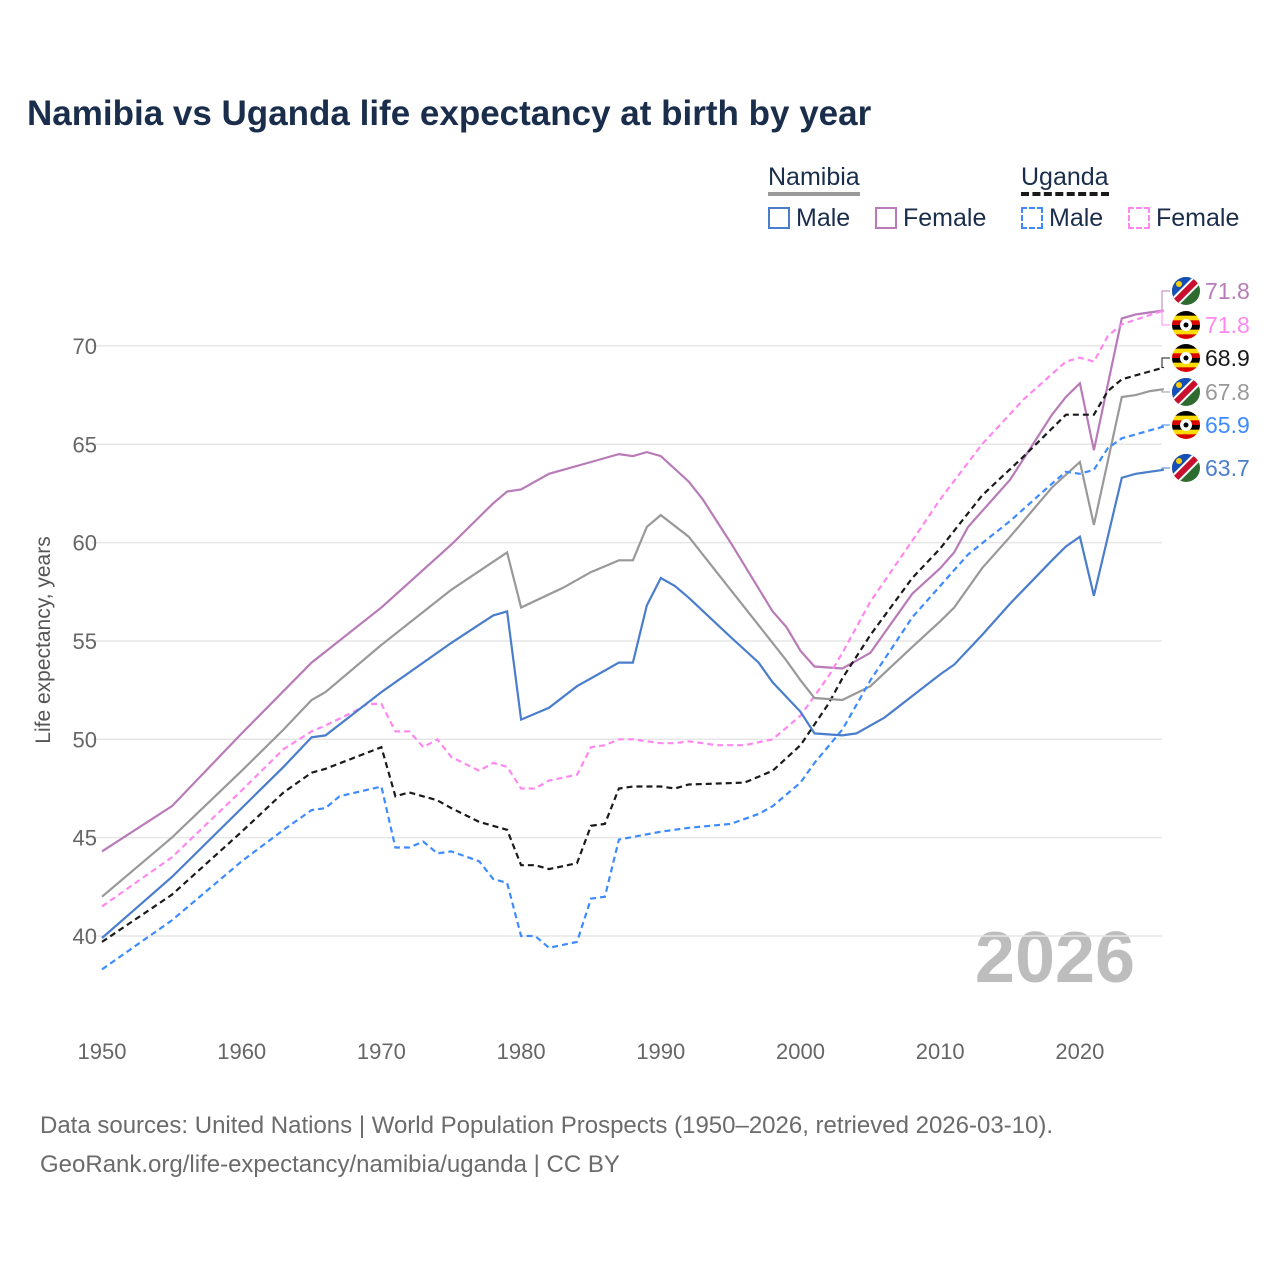 The width and height of the screenshot is (1280, 1280). I want to click on y-tick-label: 65, so click(85, 444).